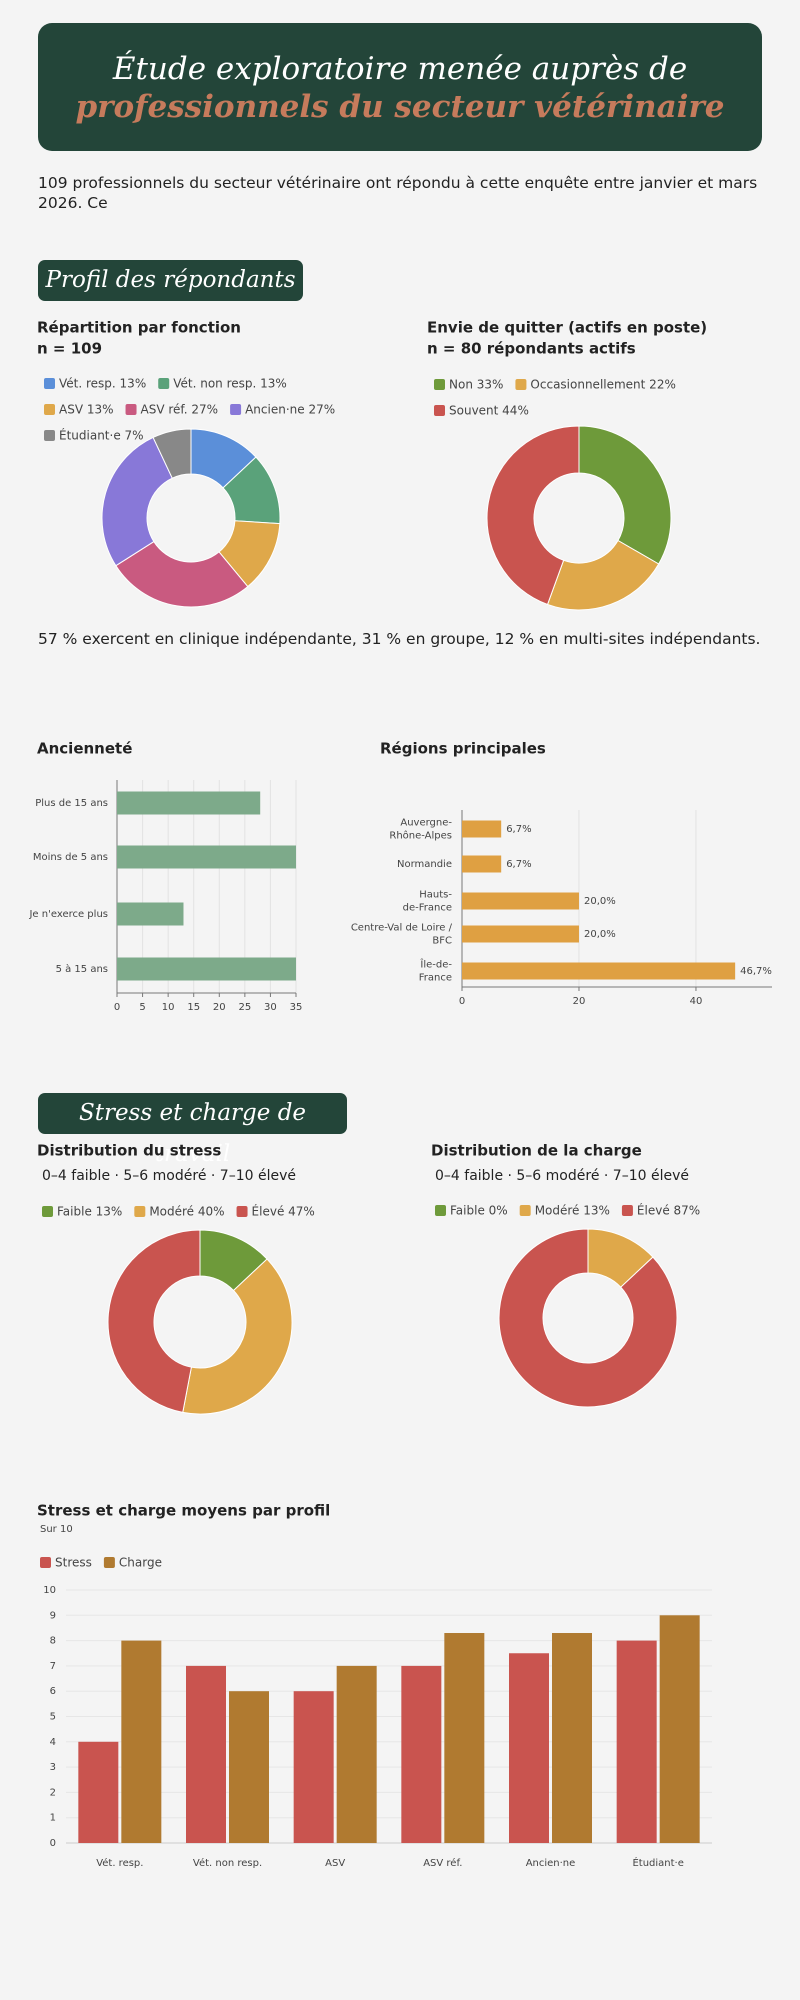  I want to click on chart-subtitle: n = 80 répondants actifs, so click(531, 349).